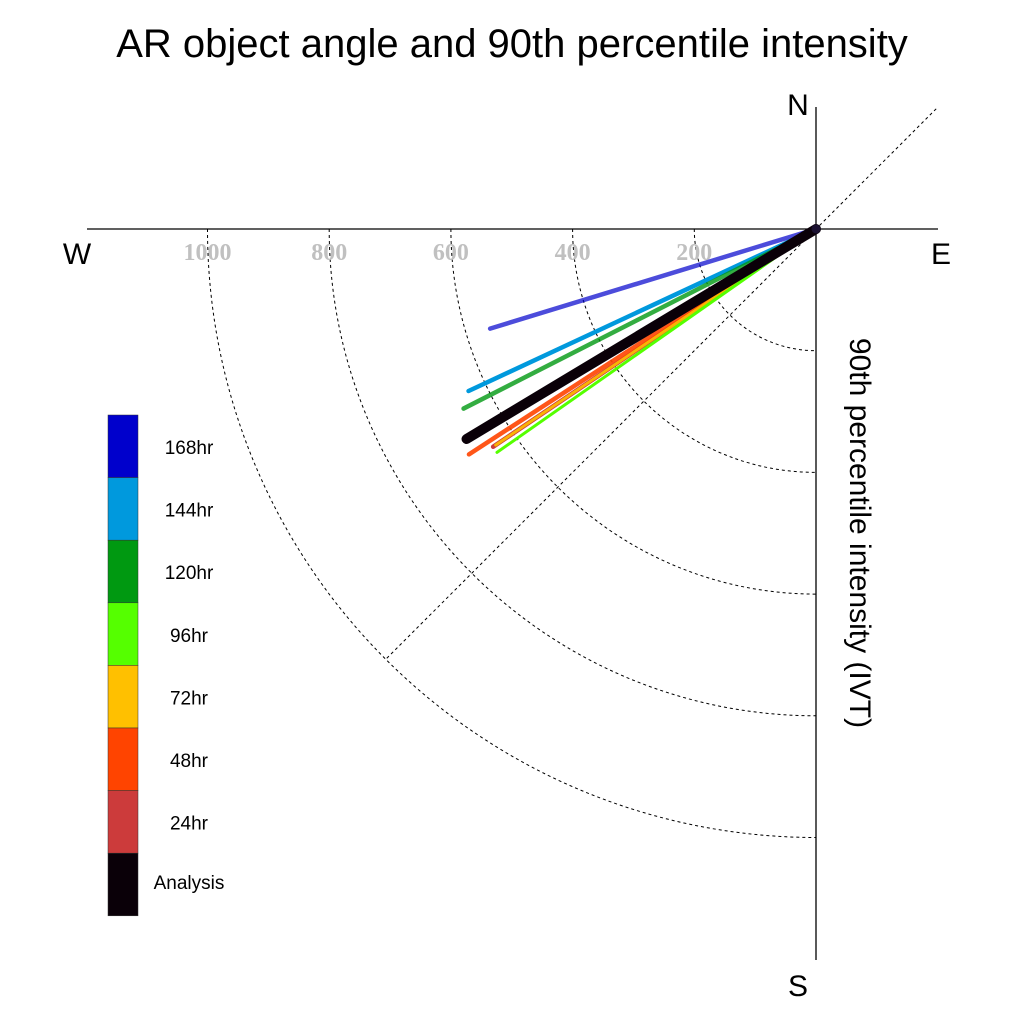  I want to click on vector-168hr, so click(653, 278).